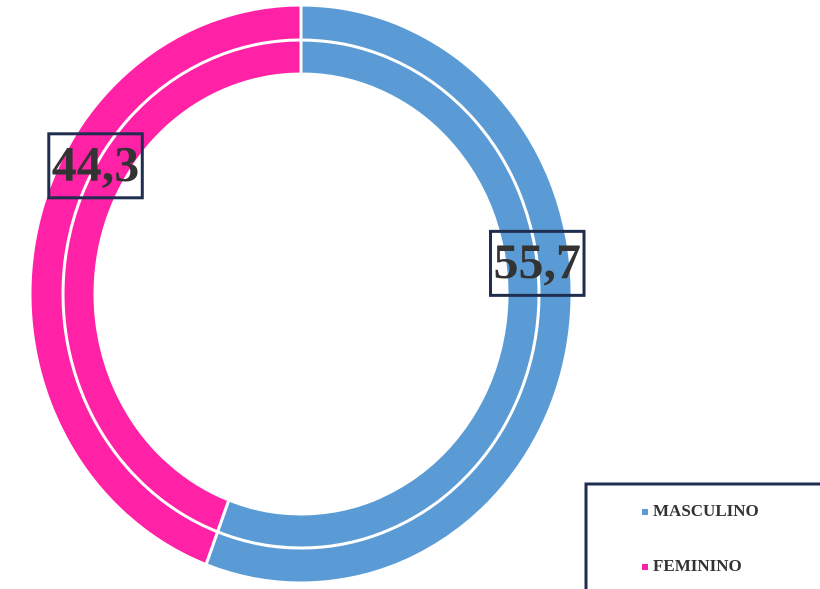 This screenshot has height=589, width=820. What do you see at coordinates (96, 163) in the screenshot?
I see `value-label: 44,3` at bounding box center [96, 163].